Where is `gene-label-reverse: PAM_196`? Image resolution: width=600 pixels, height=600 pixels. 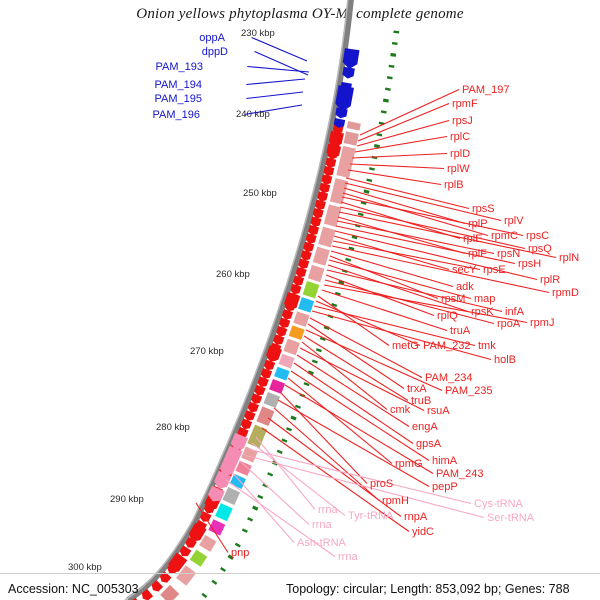
gene-label-reverse: PAM_196 is located at coordinates (177, 115).